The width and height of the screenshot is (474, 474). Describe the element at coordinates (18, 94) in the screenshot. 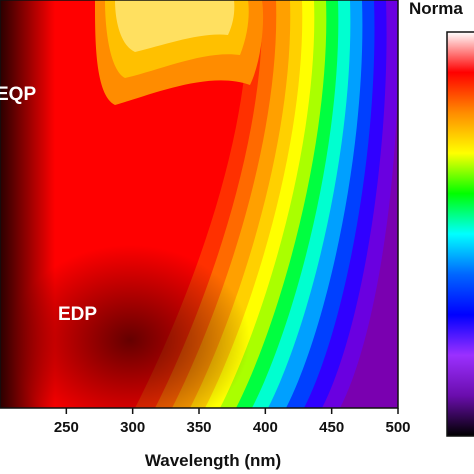

I see `annotation-eqp: EQP` at that location.